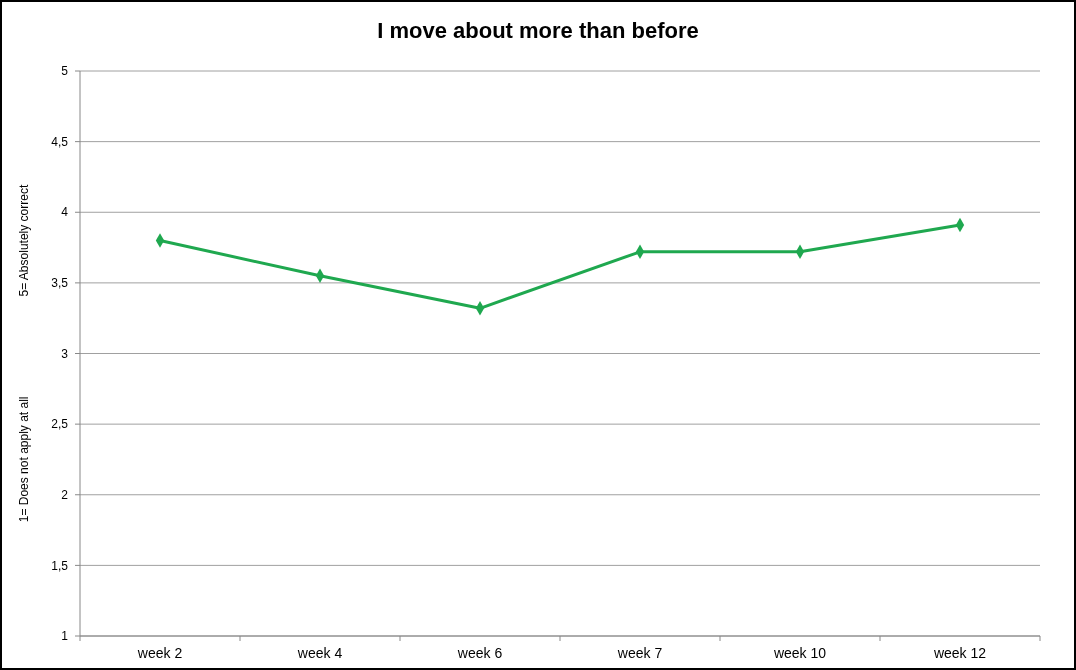  Describe the element at coordinates (639, 653) in the screenshot. I see `x-tick-label: week 7` at that location.